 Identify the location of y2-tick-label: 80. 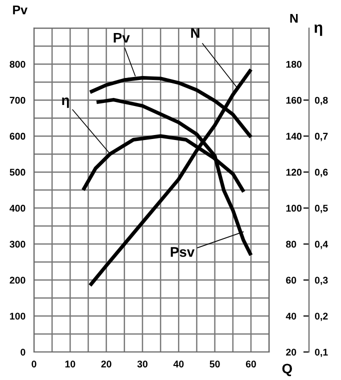
(291, 244).